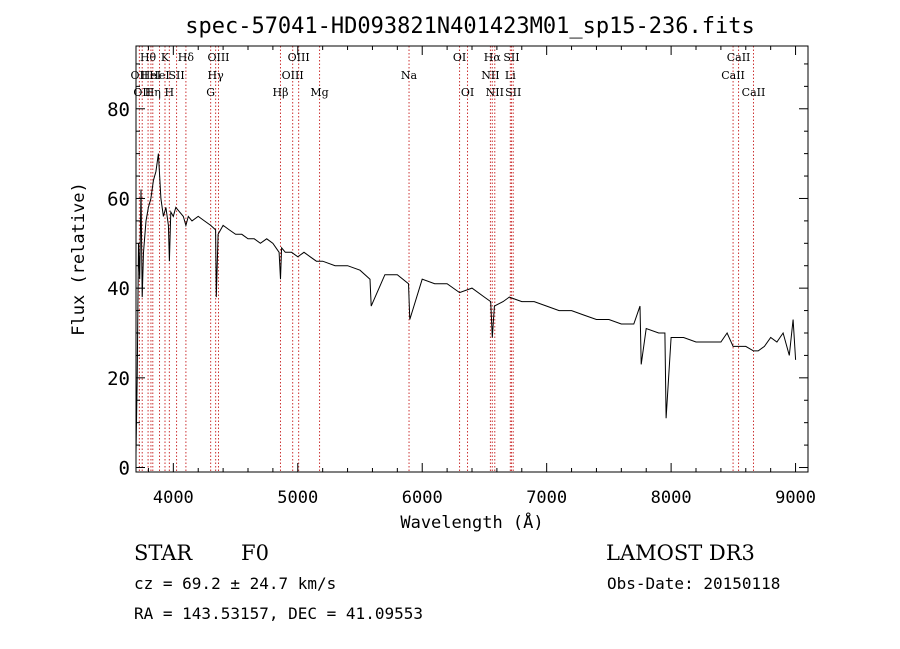 This screenshot has width=900, height=649. Describe the element at coordinates (511, 57) in the screenshot. I see `line-label-24: SII` at that location.